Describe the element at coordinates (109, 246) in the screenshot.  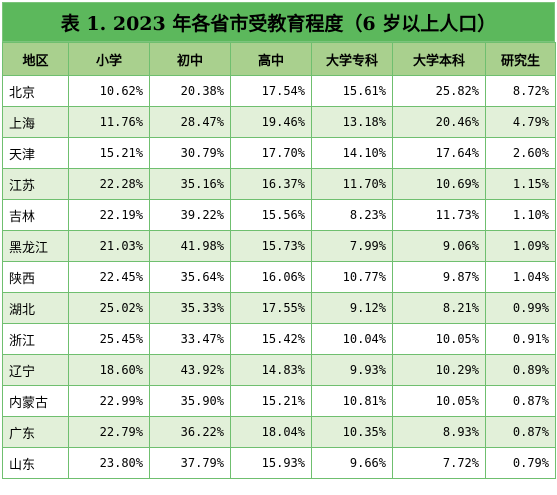
I see `percentage-cell: 21.03%` at that location.